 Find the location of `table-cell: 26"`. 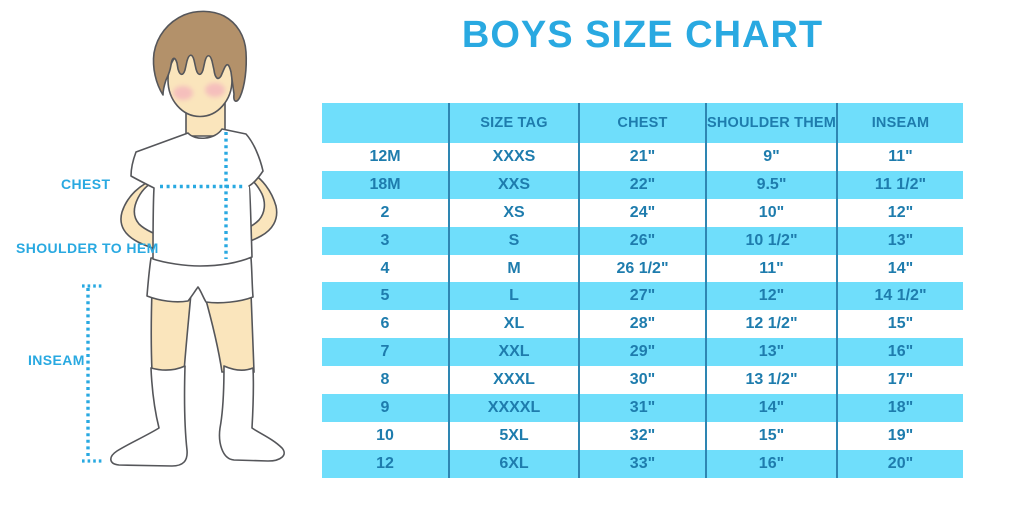

table-cell: 26" is located at coordinates (641, 240).